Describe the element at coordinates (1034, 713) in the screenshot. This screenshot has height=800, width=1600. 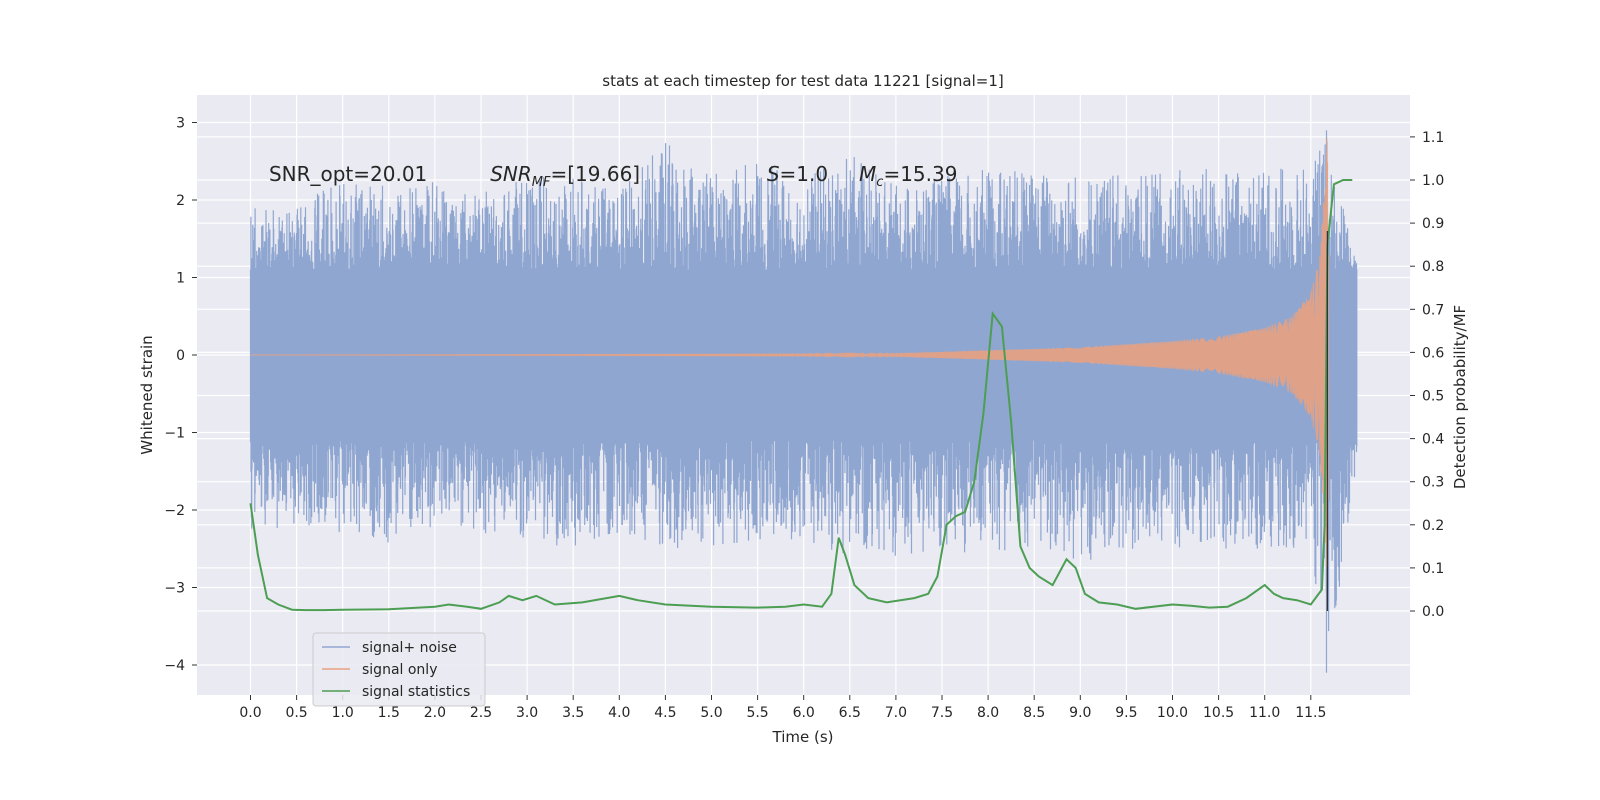
I see `x-tick-label-17: 8.5` at that location.